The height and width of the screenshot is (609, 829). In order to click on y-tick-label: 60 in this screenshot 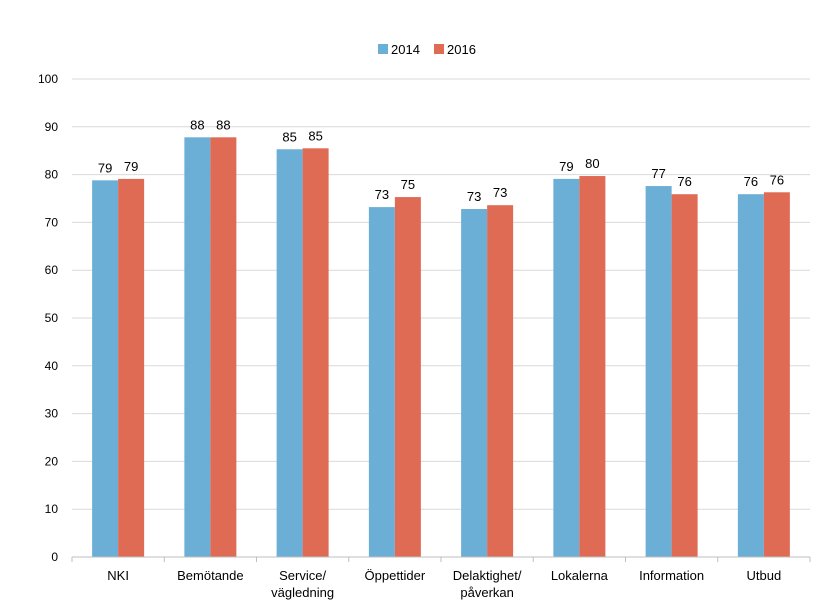, I will do `click(52, 270)`.